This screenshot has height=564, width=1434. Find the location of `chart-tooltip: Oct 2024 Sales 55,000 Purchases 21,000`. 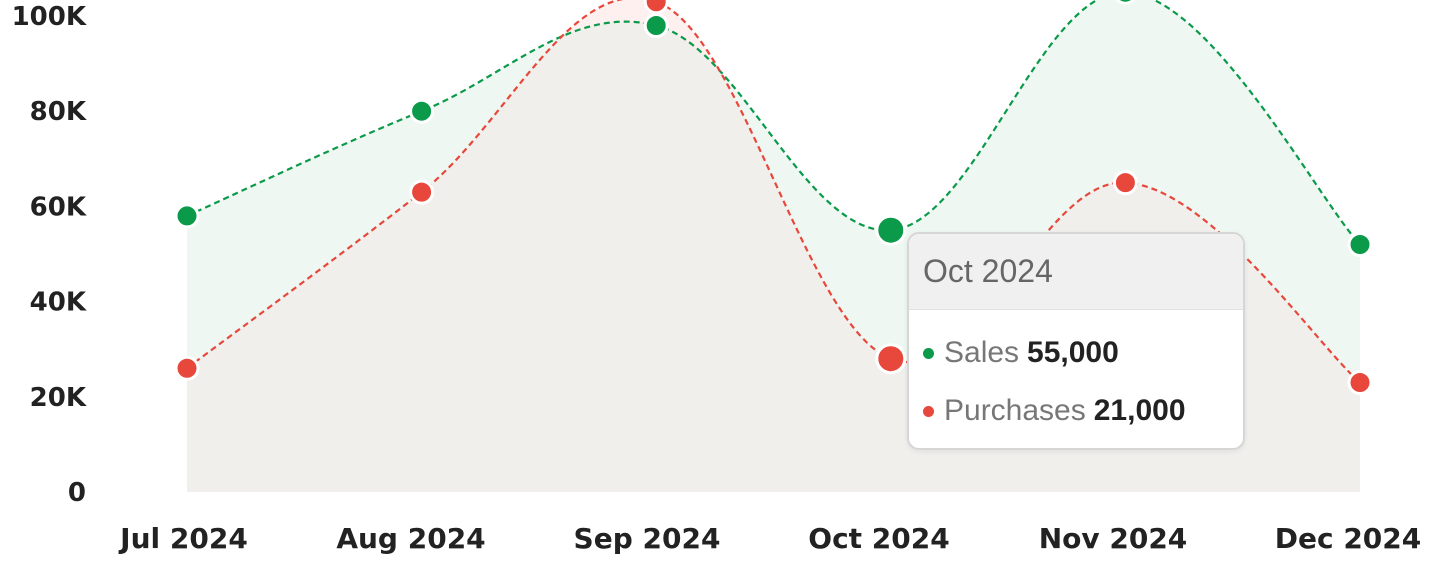

chart-tooltip: Oct 2024 Sales 55,000 Purchases 21,000 is located at coordinates (1076, 341).